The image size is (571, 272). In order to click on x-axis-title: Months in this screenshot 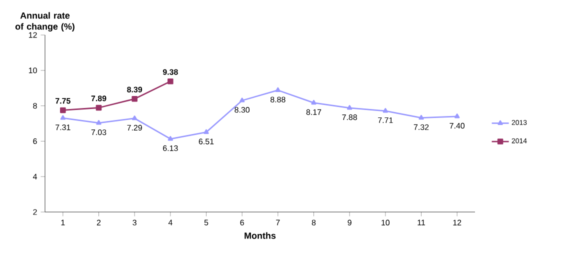, I will do `click(260, 235)`.